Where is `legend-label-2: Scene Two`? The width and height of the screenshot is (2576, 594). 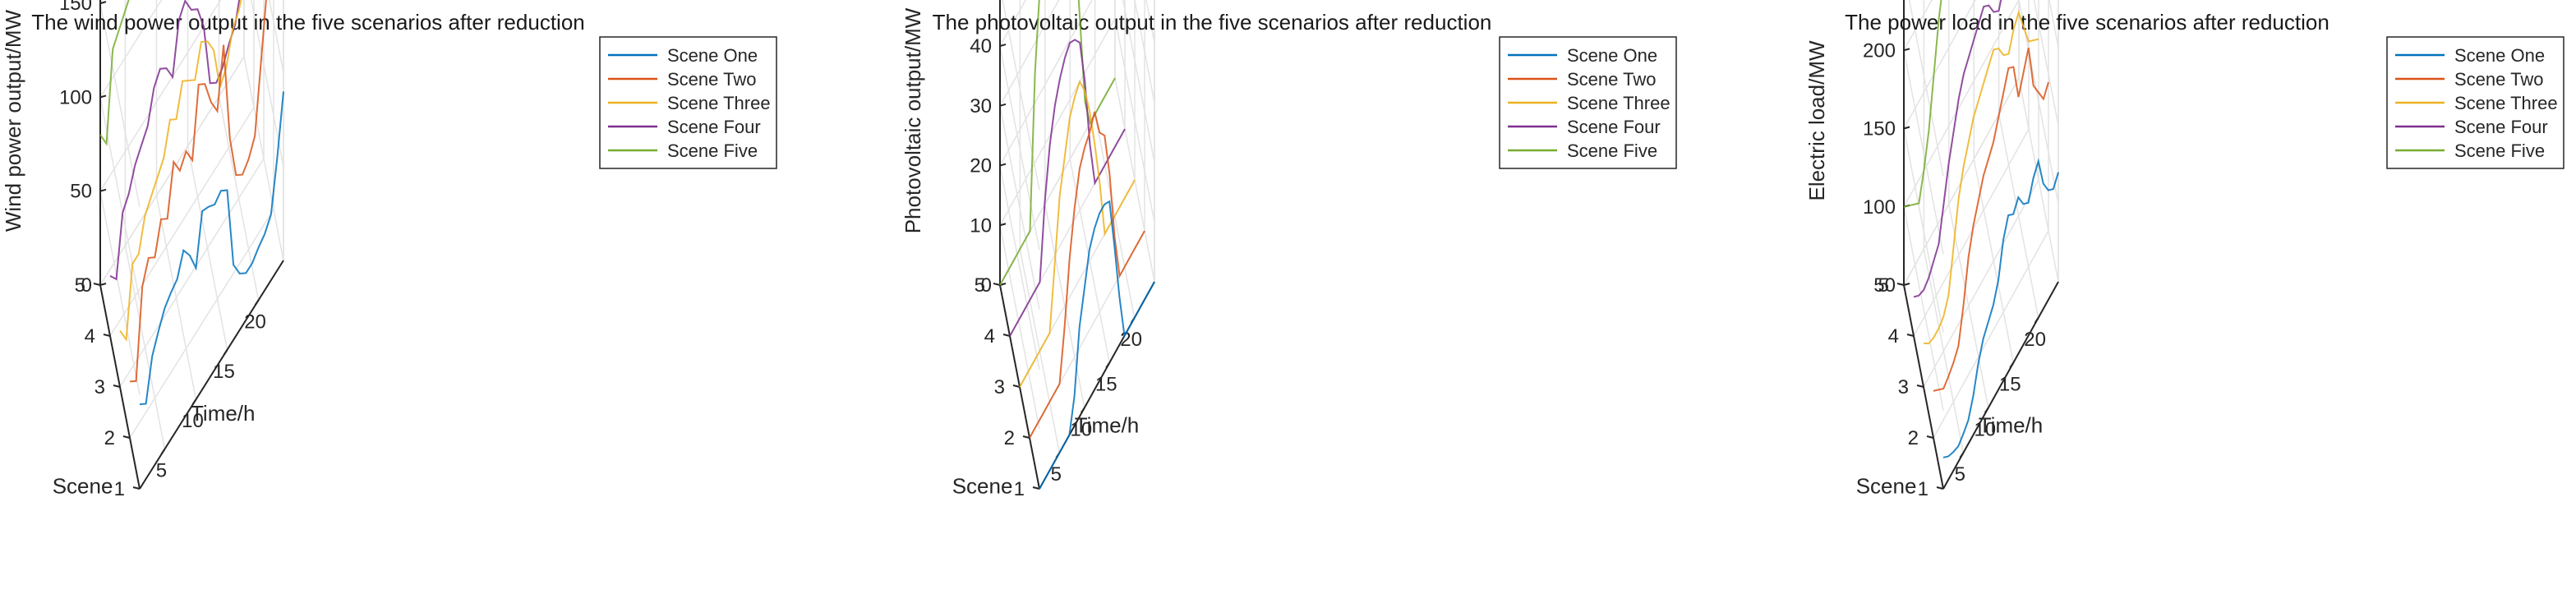
legend-label-2: Scene Two is located at coordinates (1611, 79).